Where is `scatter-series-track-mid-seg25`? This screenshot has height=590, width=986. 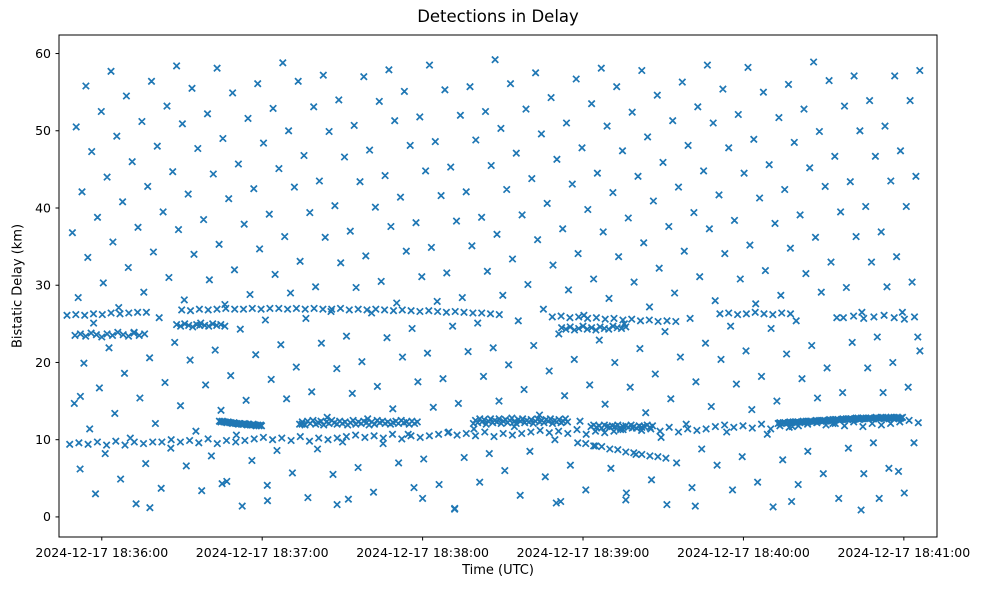 scatter-series-track-mid-seg25 is located at coordinates (200, 325).